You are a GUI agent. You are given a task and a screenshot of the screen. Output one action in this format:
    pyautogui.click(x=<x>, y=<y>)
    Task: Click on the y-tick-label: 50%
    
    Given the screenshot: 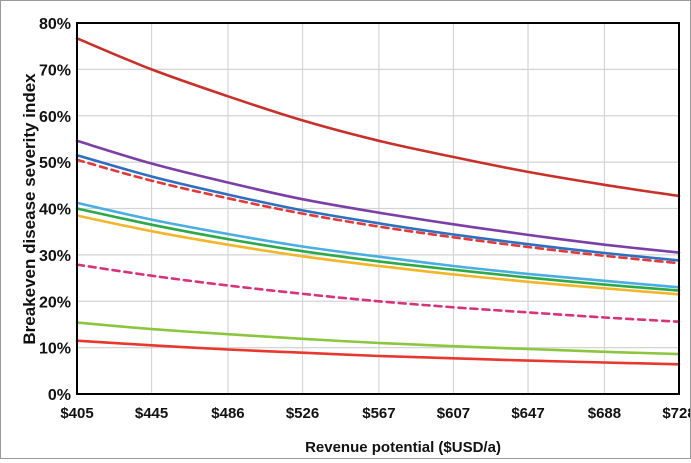 What is the action you would take?
    pyautogui.click(x=55, y=163)
    